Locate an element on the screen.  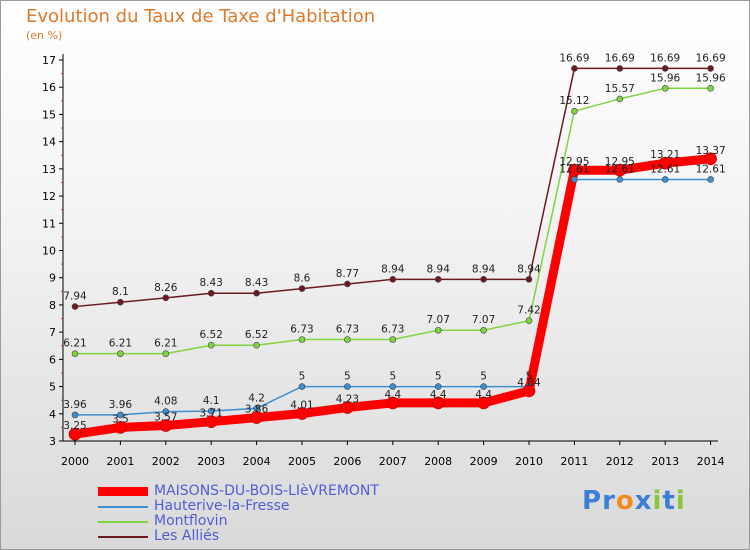
x-tick-label: 2000 is located at coordinates (75, 461).